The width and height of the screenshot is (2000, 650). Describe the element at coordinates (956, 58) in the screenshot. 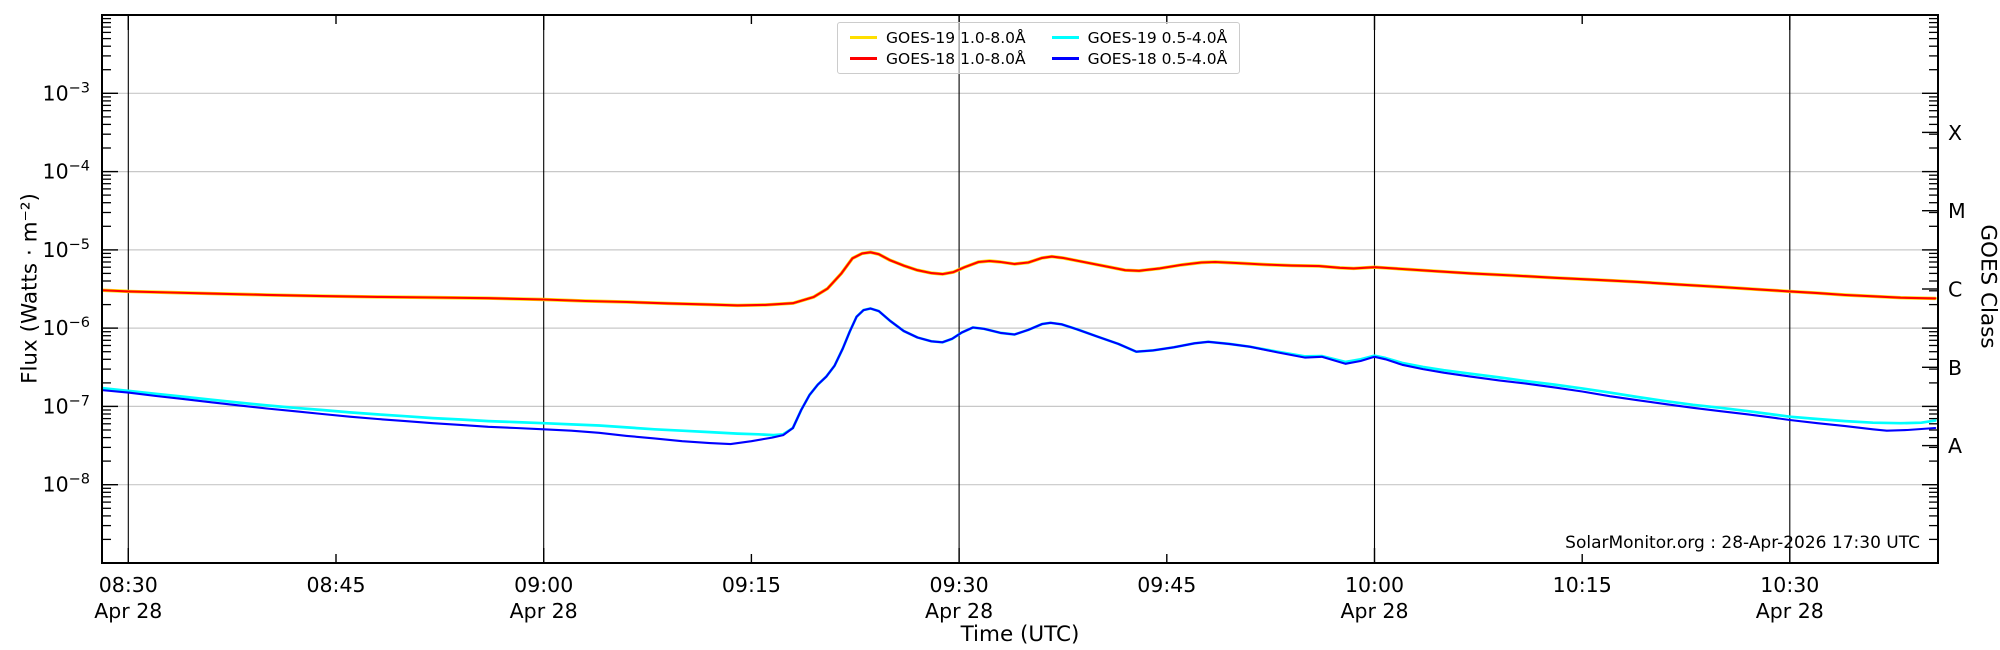

I see `legend-label: GOES-18 1.0-8.0Å` at that location.